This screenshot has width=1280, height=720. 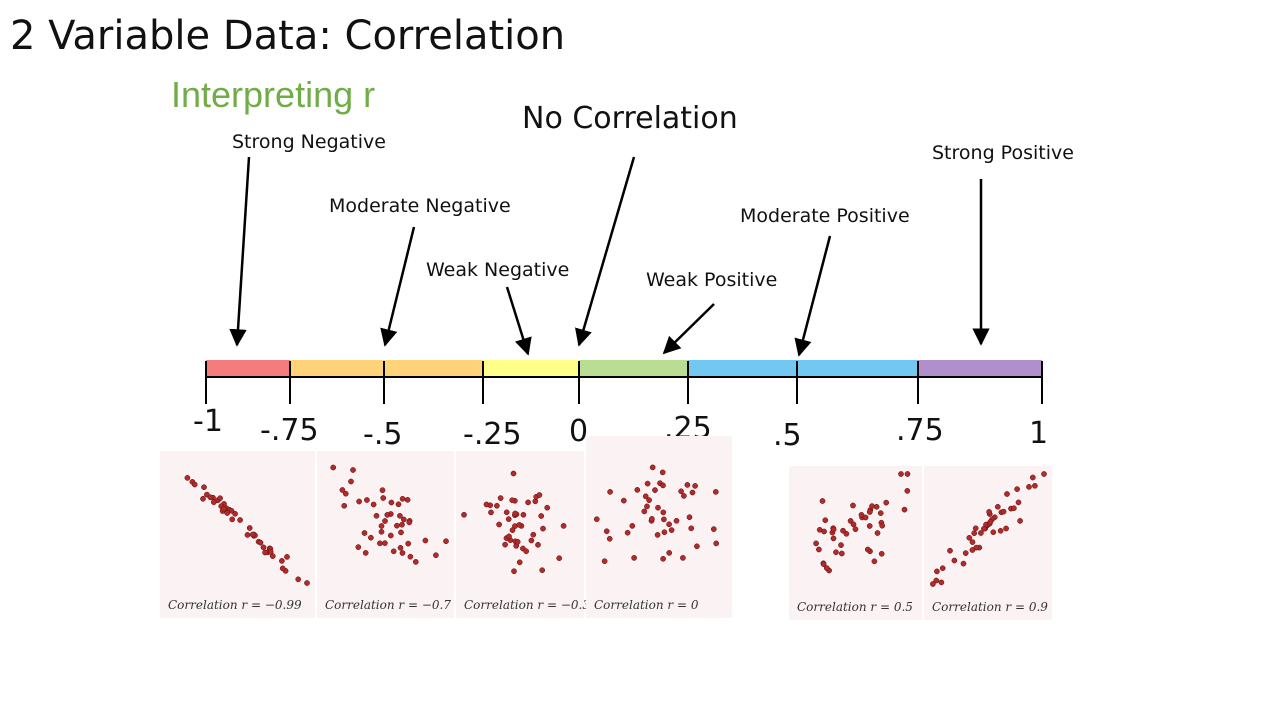 What do you see at coordinates (688, 329) in the screenshot?
I see `arrow-weak-positive` at bounding box center [688, 329].